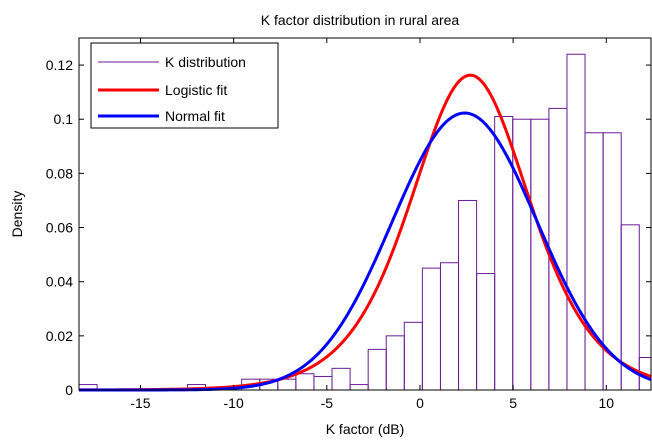 Image resolution: width=652 pixels, height=440 pixels. Describe the element at coordinates (360, 20) in the screenshot. I see `chart-title: K factor distribution in rural area` at that location.